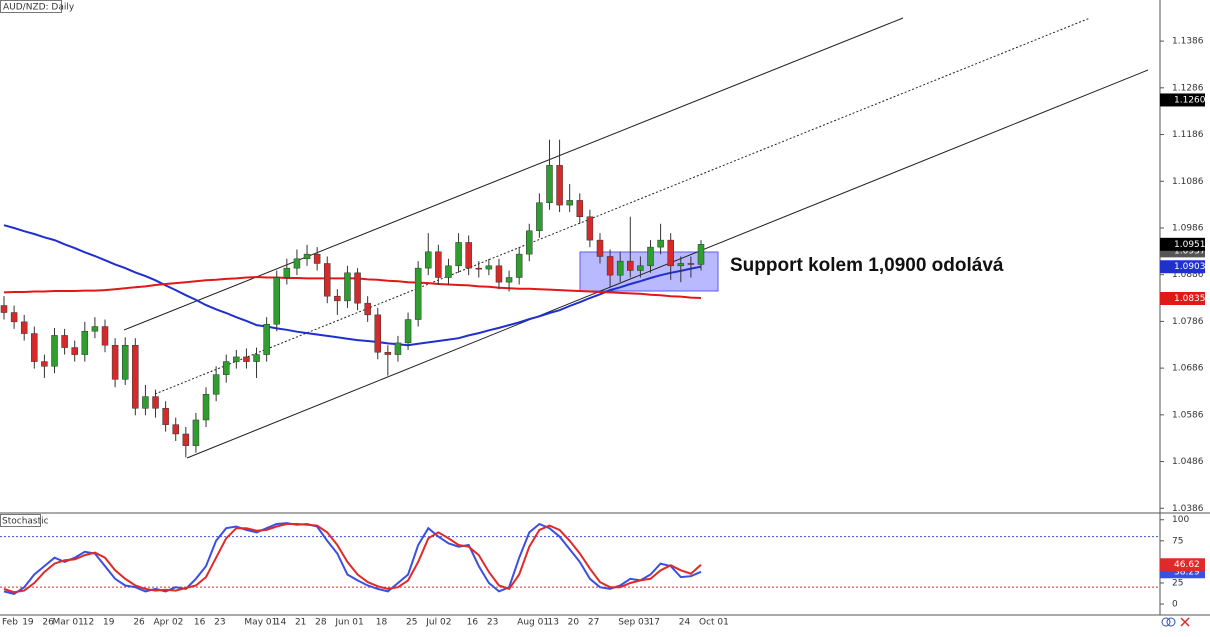  What do you see at coordinates (68, 623) in the screenshot?
I see `x-tick-label: Mar 01` at bounding box center [68, 623].